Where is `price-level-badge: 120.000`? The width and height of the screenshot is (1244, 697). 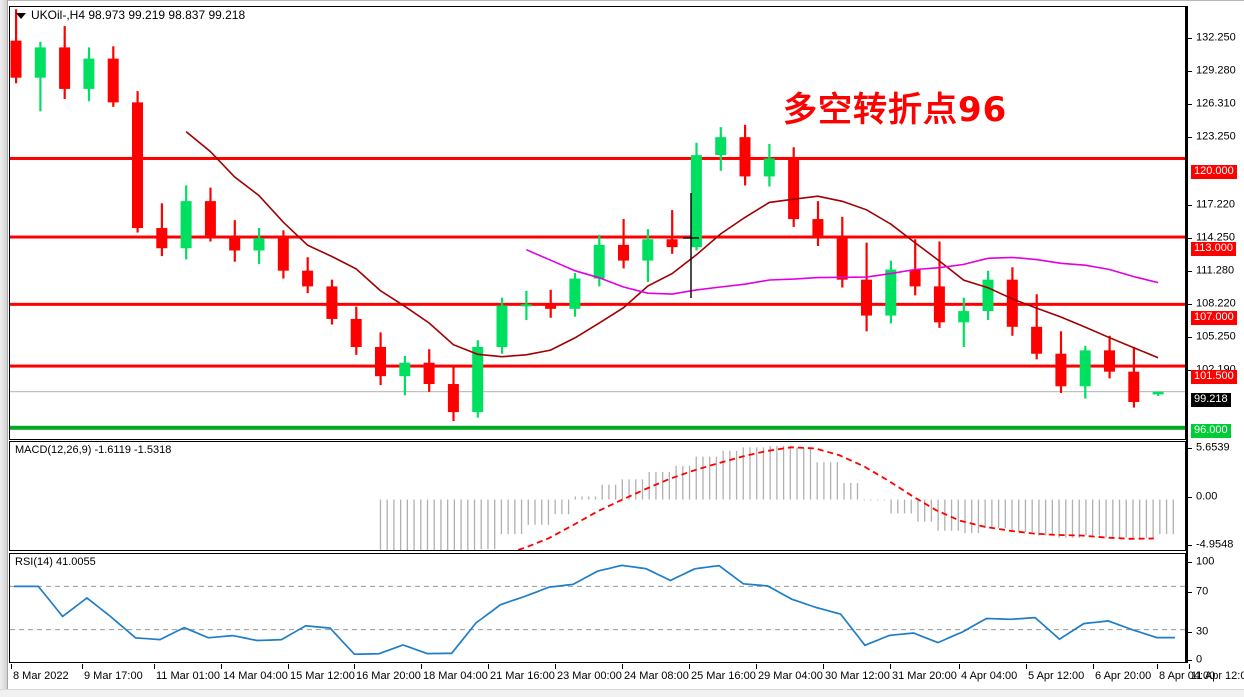
price-level-badge: 120.000 is located at coordinates (1214, 172).